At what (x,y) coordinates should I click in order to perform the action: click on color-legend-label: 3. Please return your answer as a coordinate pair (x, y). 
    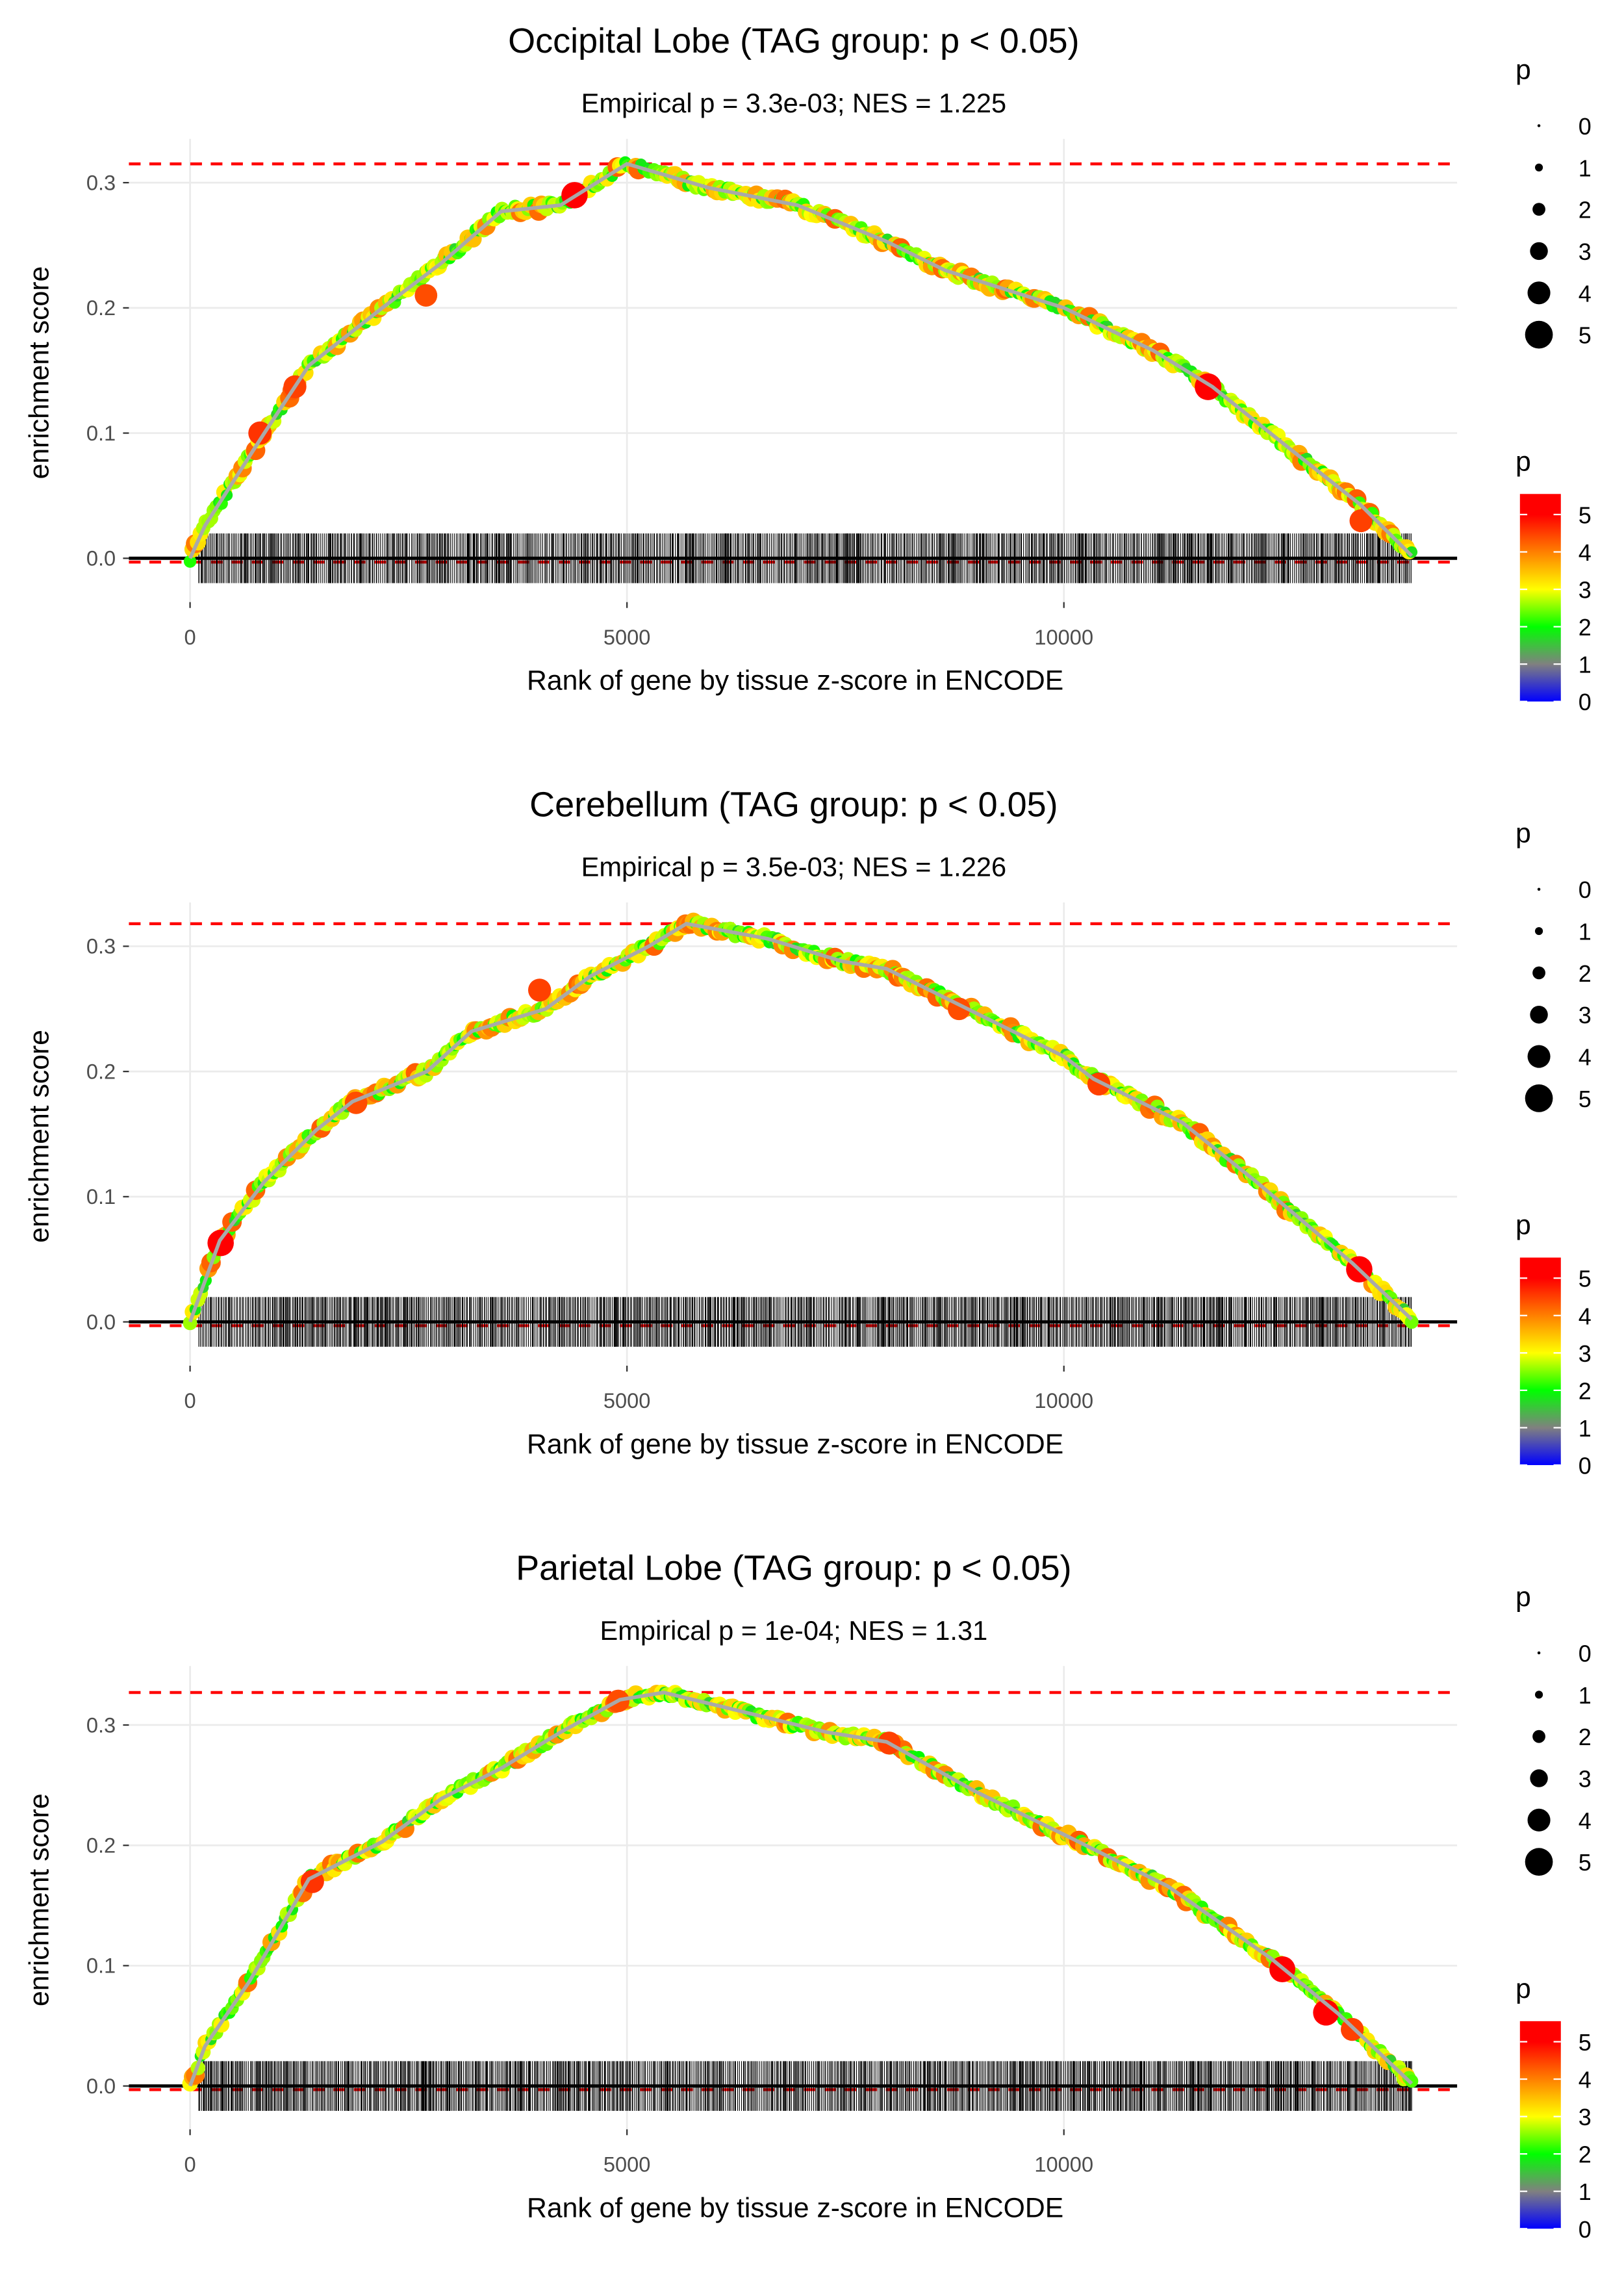
    Looking at the image, I should click on (1585, 1353).